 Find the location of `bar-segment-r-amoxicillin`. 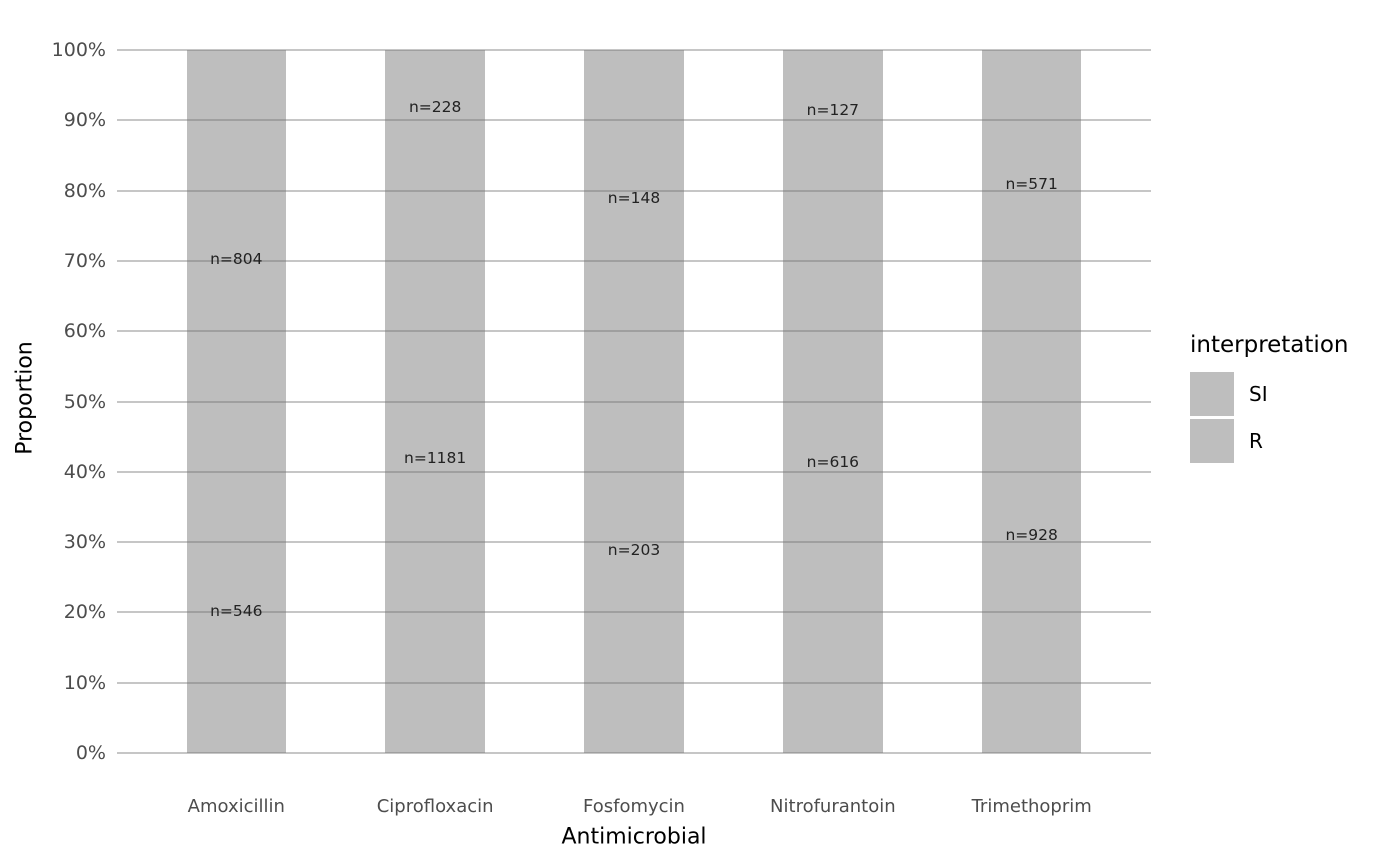

bar-segment-r-amoxicillin is located at coordinates (236, 610).